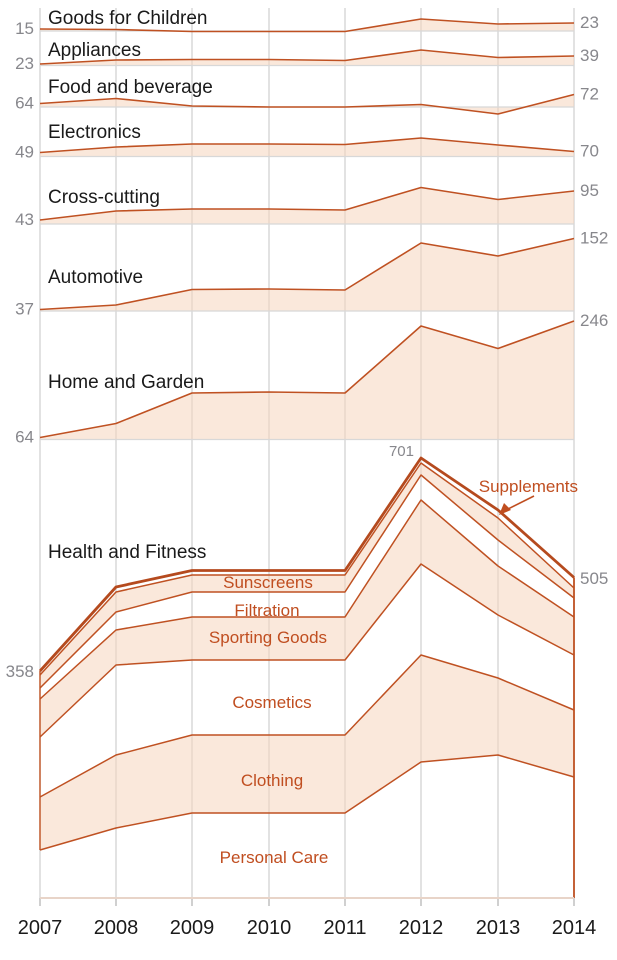 The width and height of the screenshot is (617, 960). What do you see at coordinates (40, 928) in the screenshot?
I see `year-label-2007: 2007` at bounding box center [40, 928].